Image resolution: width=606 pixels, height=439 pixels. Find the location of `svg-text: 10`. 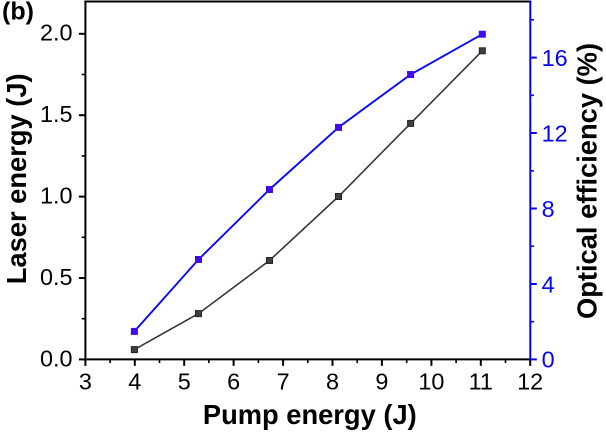

svg-text: 10 is located at coordinates (431, 382).